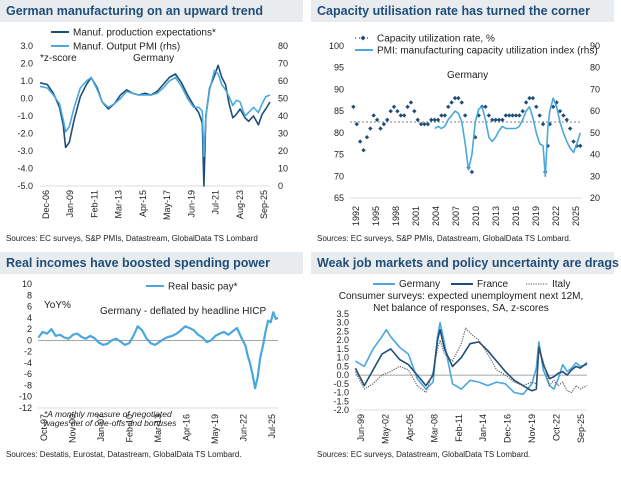 The height and width of the screenshot is (502, 621). Describe the element at coordinates (203, 287) in the screenshot. I see `legend-label: Real basic pay*` at that location.